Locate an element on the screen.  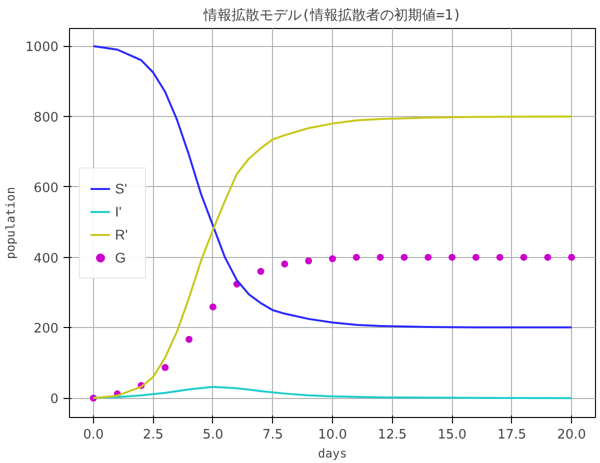
x-tick-label: 20.0 is located at coordinates (571, 435).